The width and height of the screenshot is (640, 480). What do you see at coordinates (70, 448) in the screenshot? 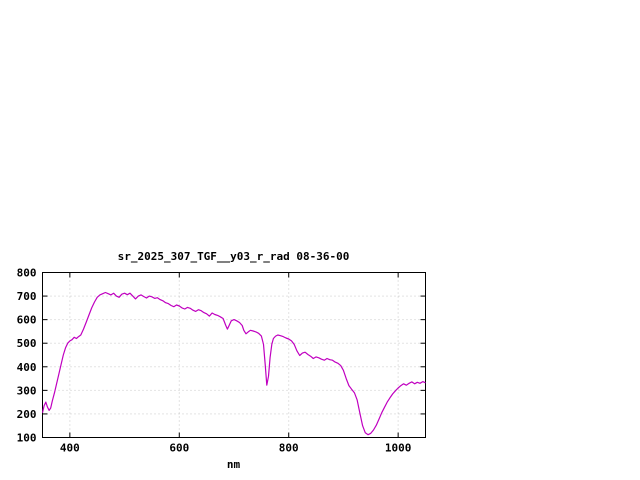
I see `x-tick-label: 400` at bounding box center [70, 448].